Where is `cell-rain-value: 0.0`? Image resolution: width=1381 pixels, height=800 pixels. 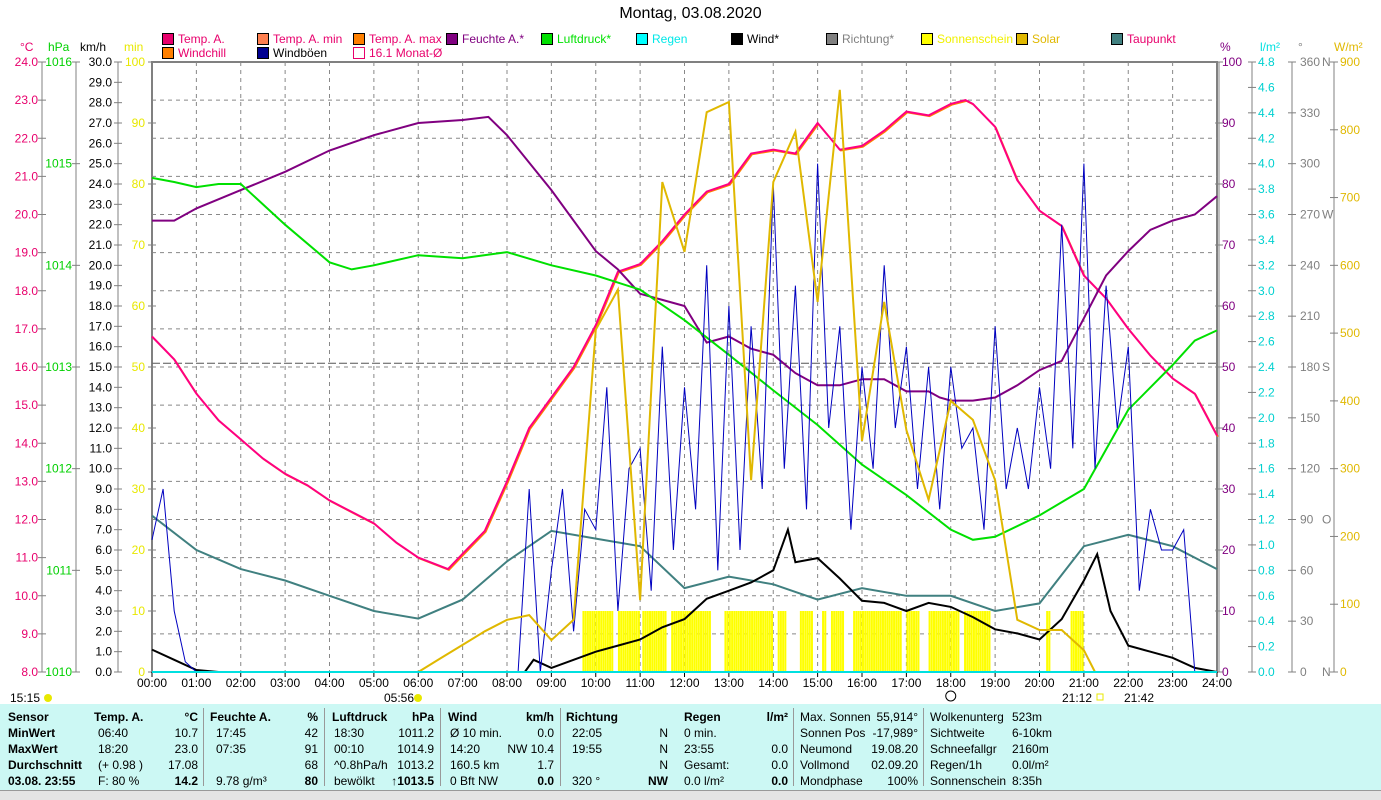 cell-rain-value: 0.0 is located at coordinates (779, 749).